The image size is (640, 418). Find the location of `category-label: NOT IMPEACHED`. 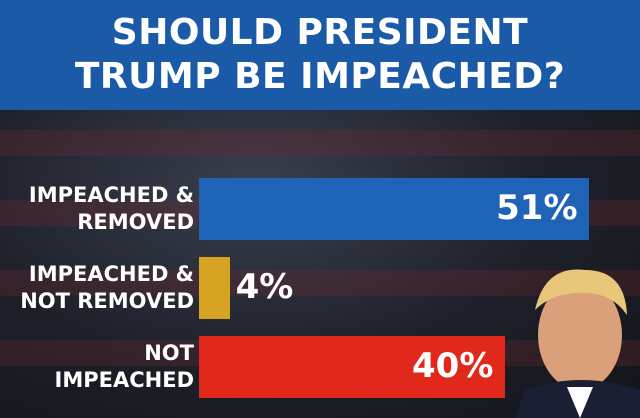

category-label: NOT IMPEACHED is located at coordinates (124, 366).